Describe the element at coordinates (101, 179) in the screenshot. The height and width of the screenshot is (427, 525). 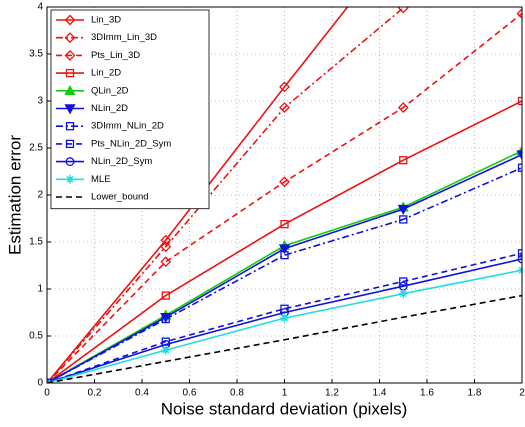
I see `legend-label: MLE` at that location.